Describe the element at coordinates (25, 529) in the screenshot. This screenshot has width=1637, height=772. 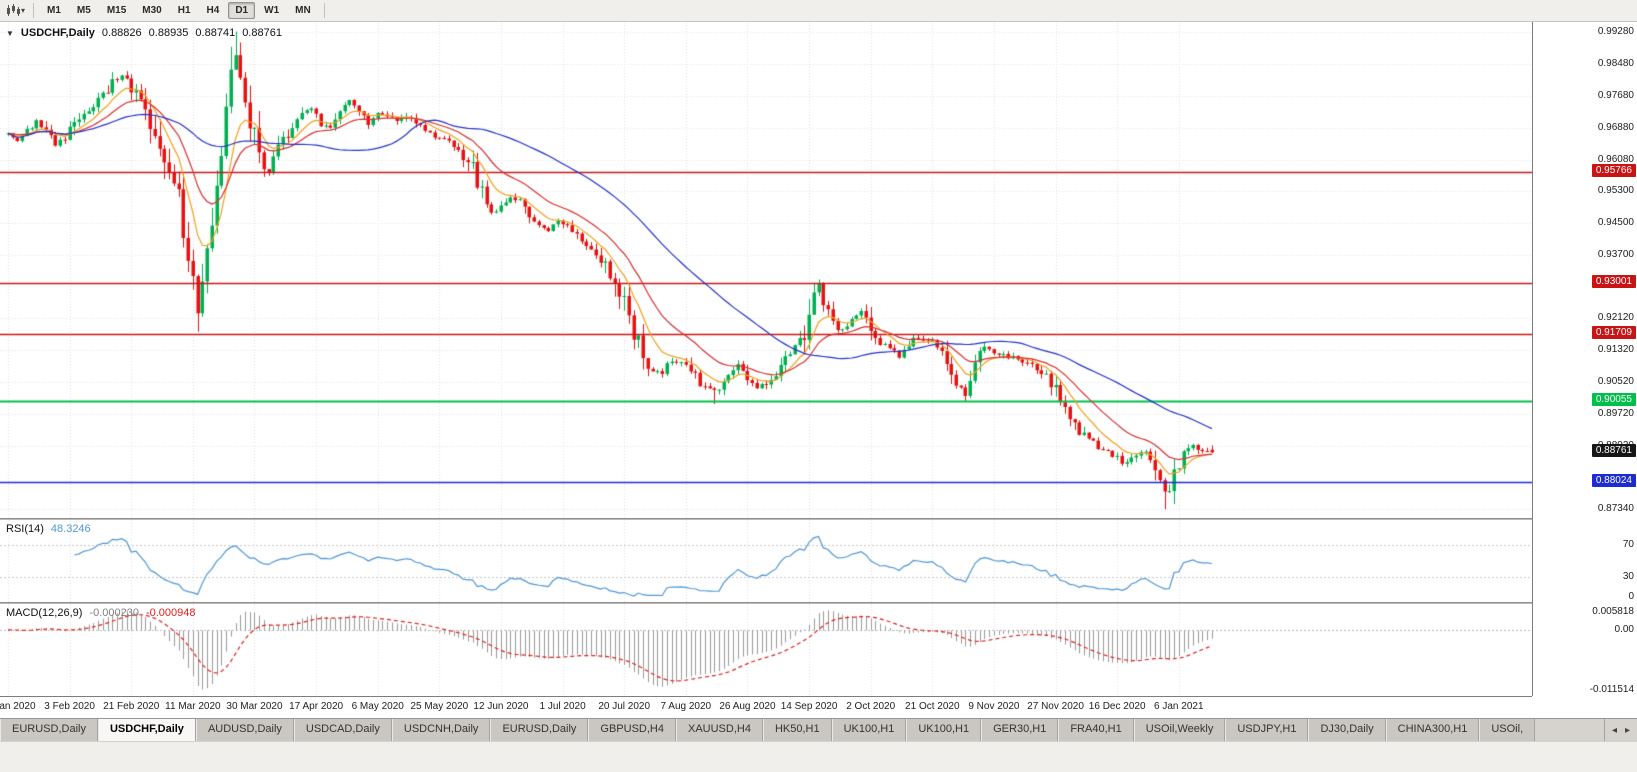
I see `rsi-name: RSI(14)` at that location.